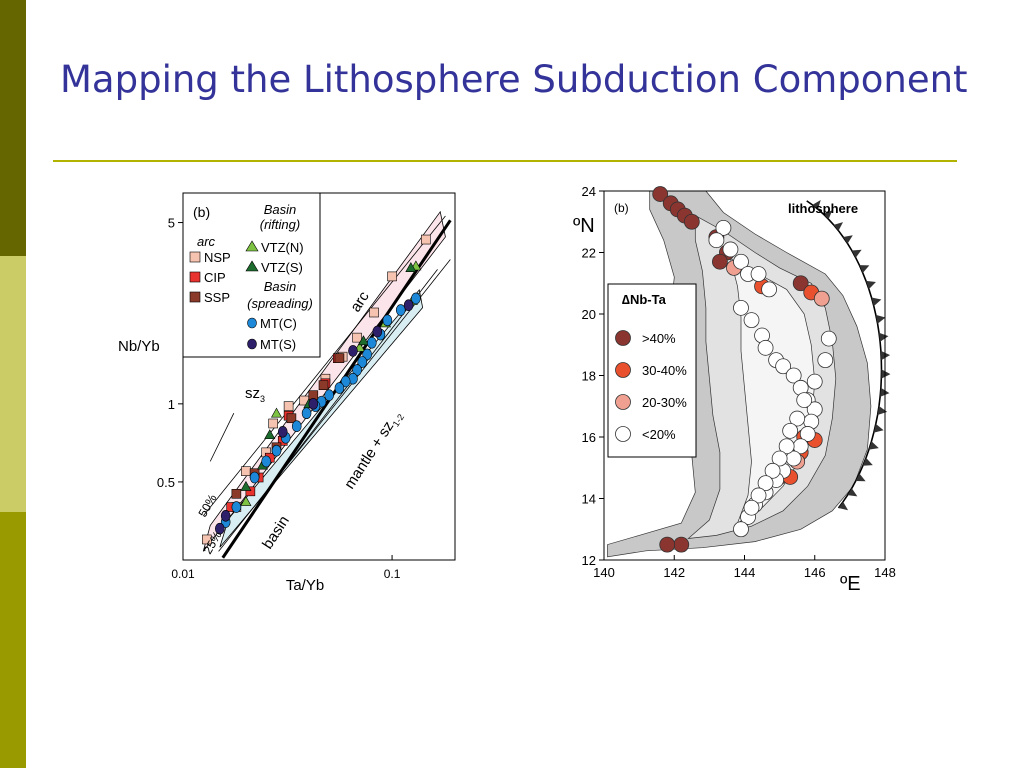  What do you see at coordinates (250, 491) in the screenshot?
I see `data-point-cip` at bounding box center [250, 491].